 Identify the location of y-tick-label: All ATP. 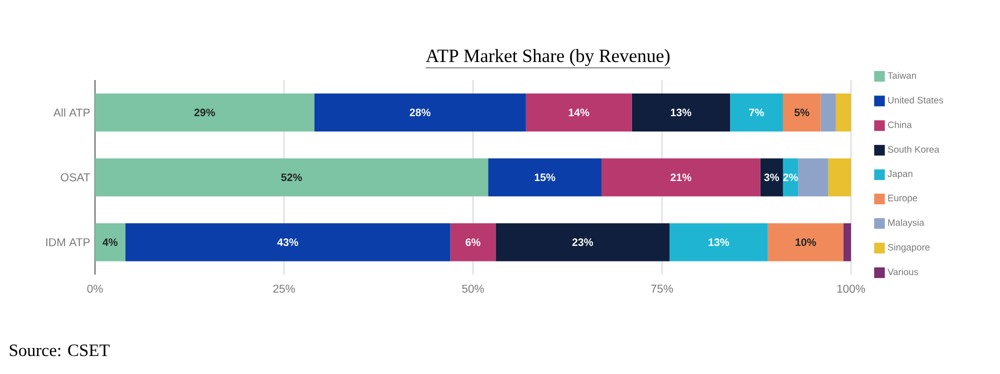
(71, 112).